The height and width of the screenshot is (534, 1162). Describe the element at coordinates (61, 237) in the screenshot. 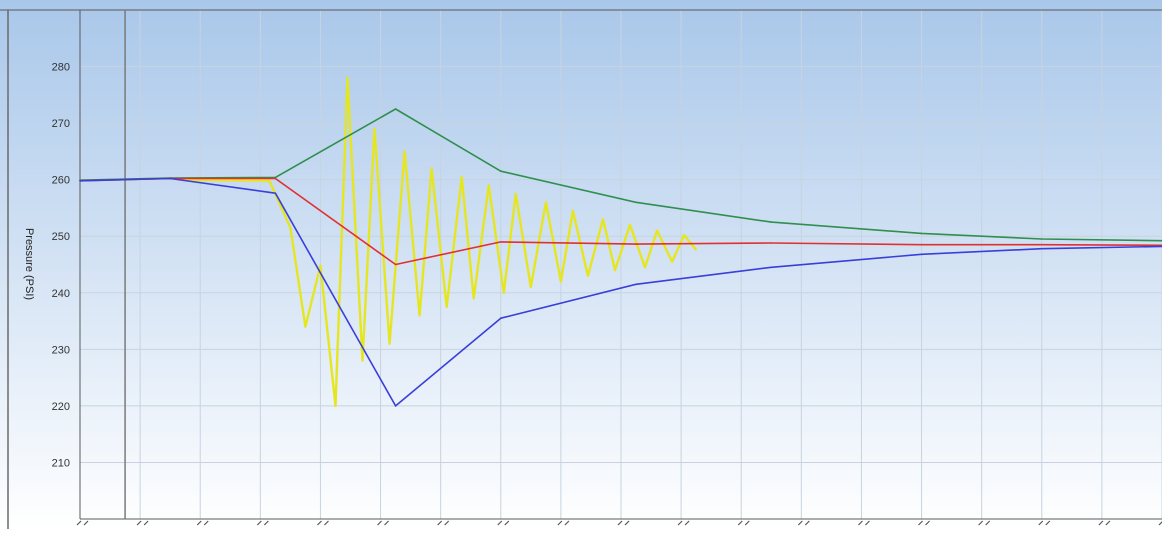

I see `y-tick-label: 250` at that location.